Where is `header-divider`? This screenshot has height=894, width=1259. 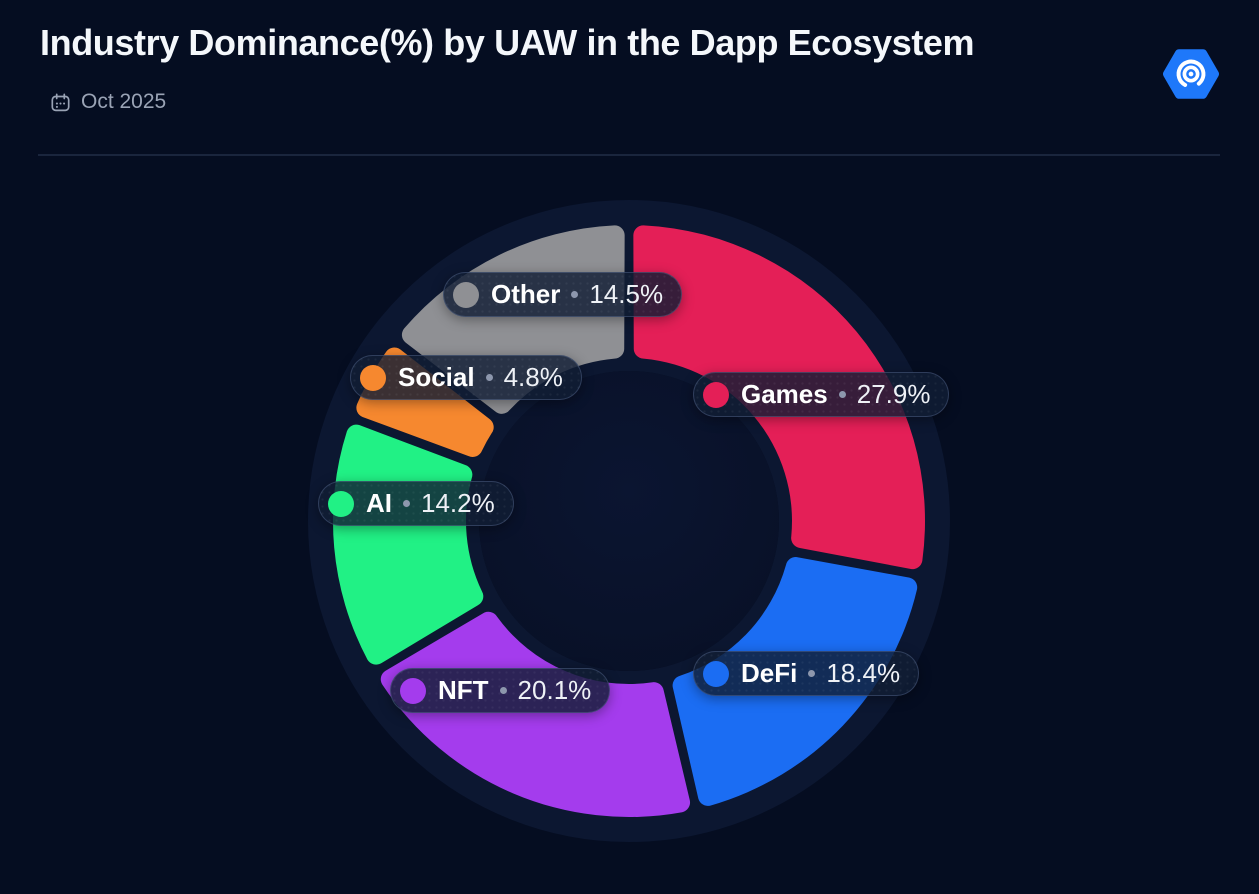
header-divider is located at coordinates (629, 155).